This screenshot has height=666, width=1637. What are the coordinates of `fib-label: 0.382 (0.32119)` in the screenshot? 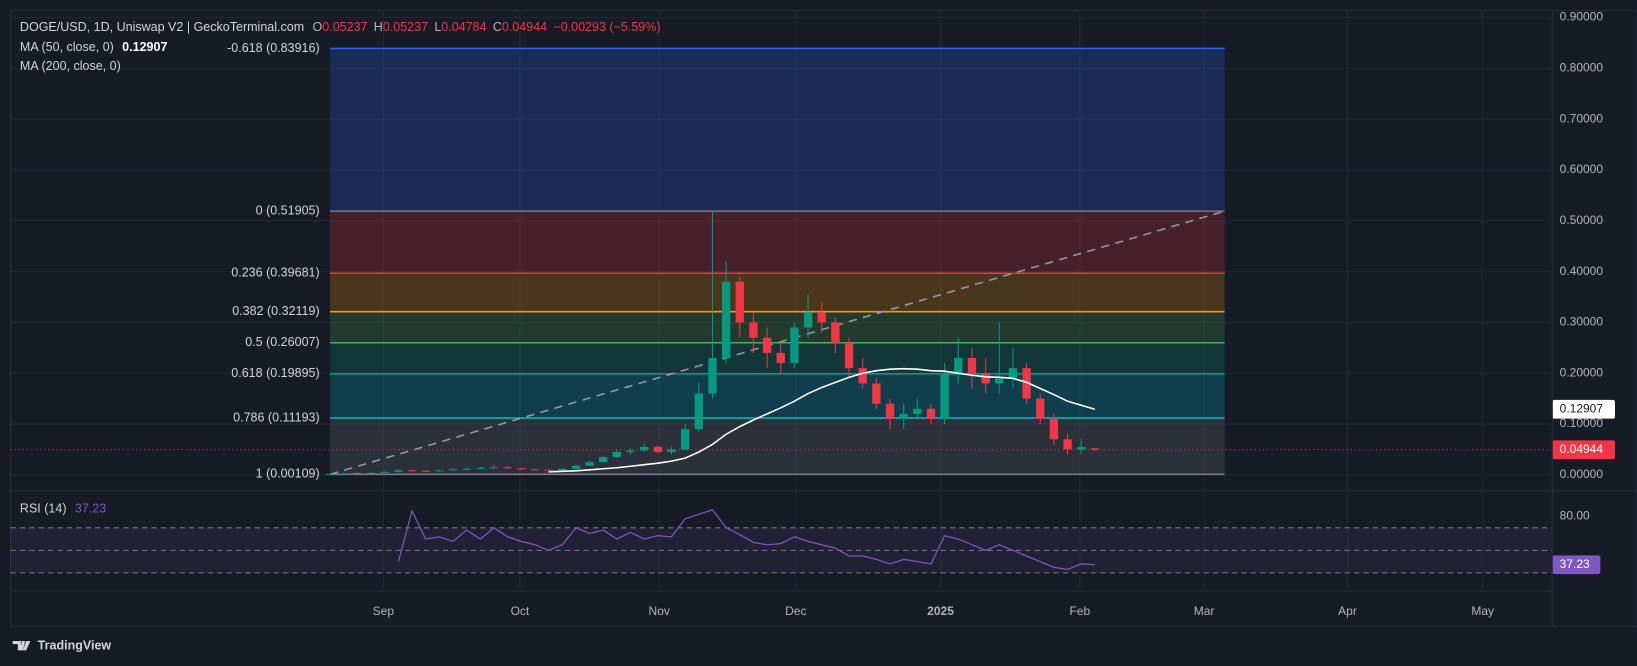 It's located at (275, 311).